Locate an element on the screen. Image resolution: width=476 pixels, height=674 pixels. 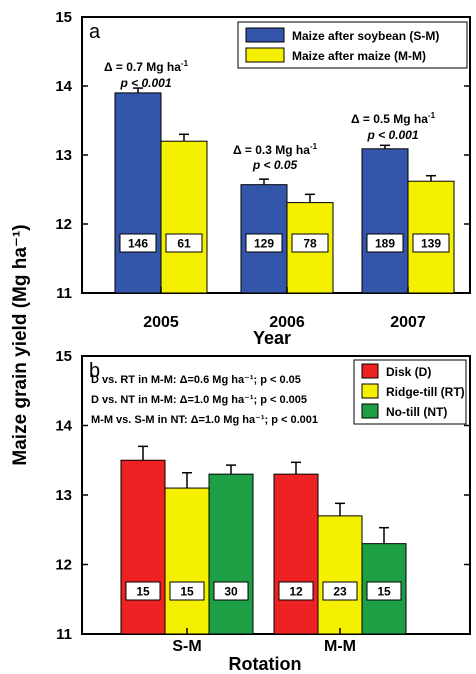
x-tick-label: 2007 is located at coordinates (408, 322).